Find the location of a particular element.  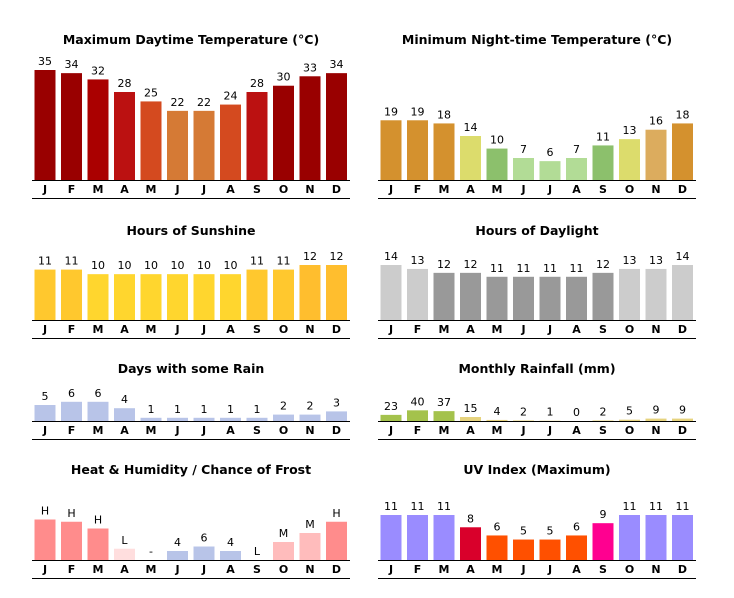

data-label: 0 is located at coordinates (576, 412).